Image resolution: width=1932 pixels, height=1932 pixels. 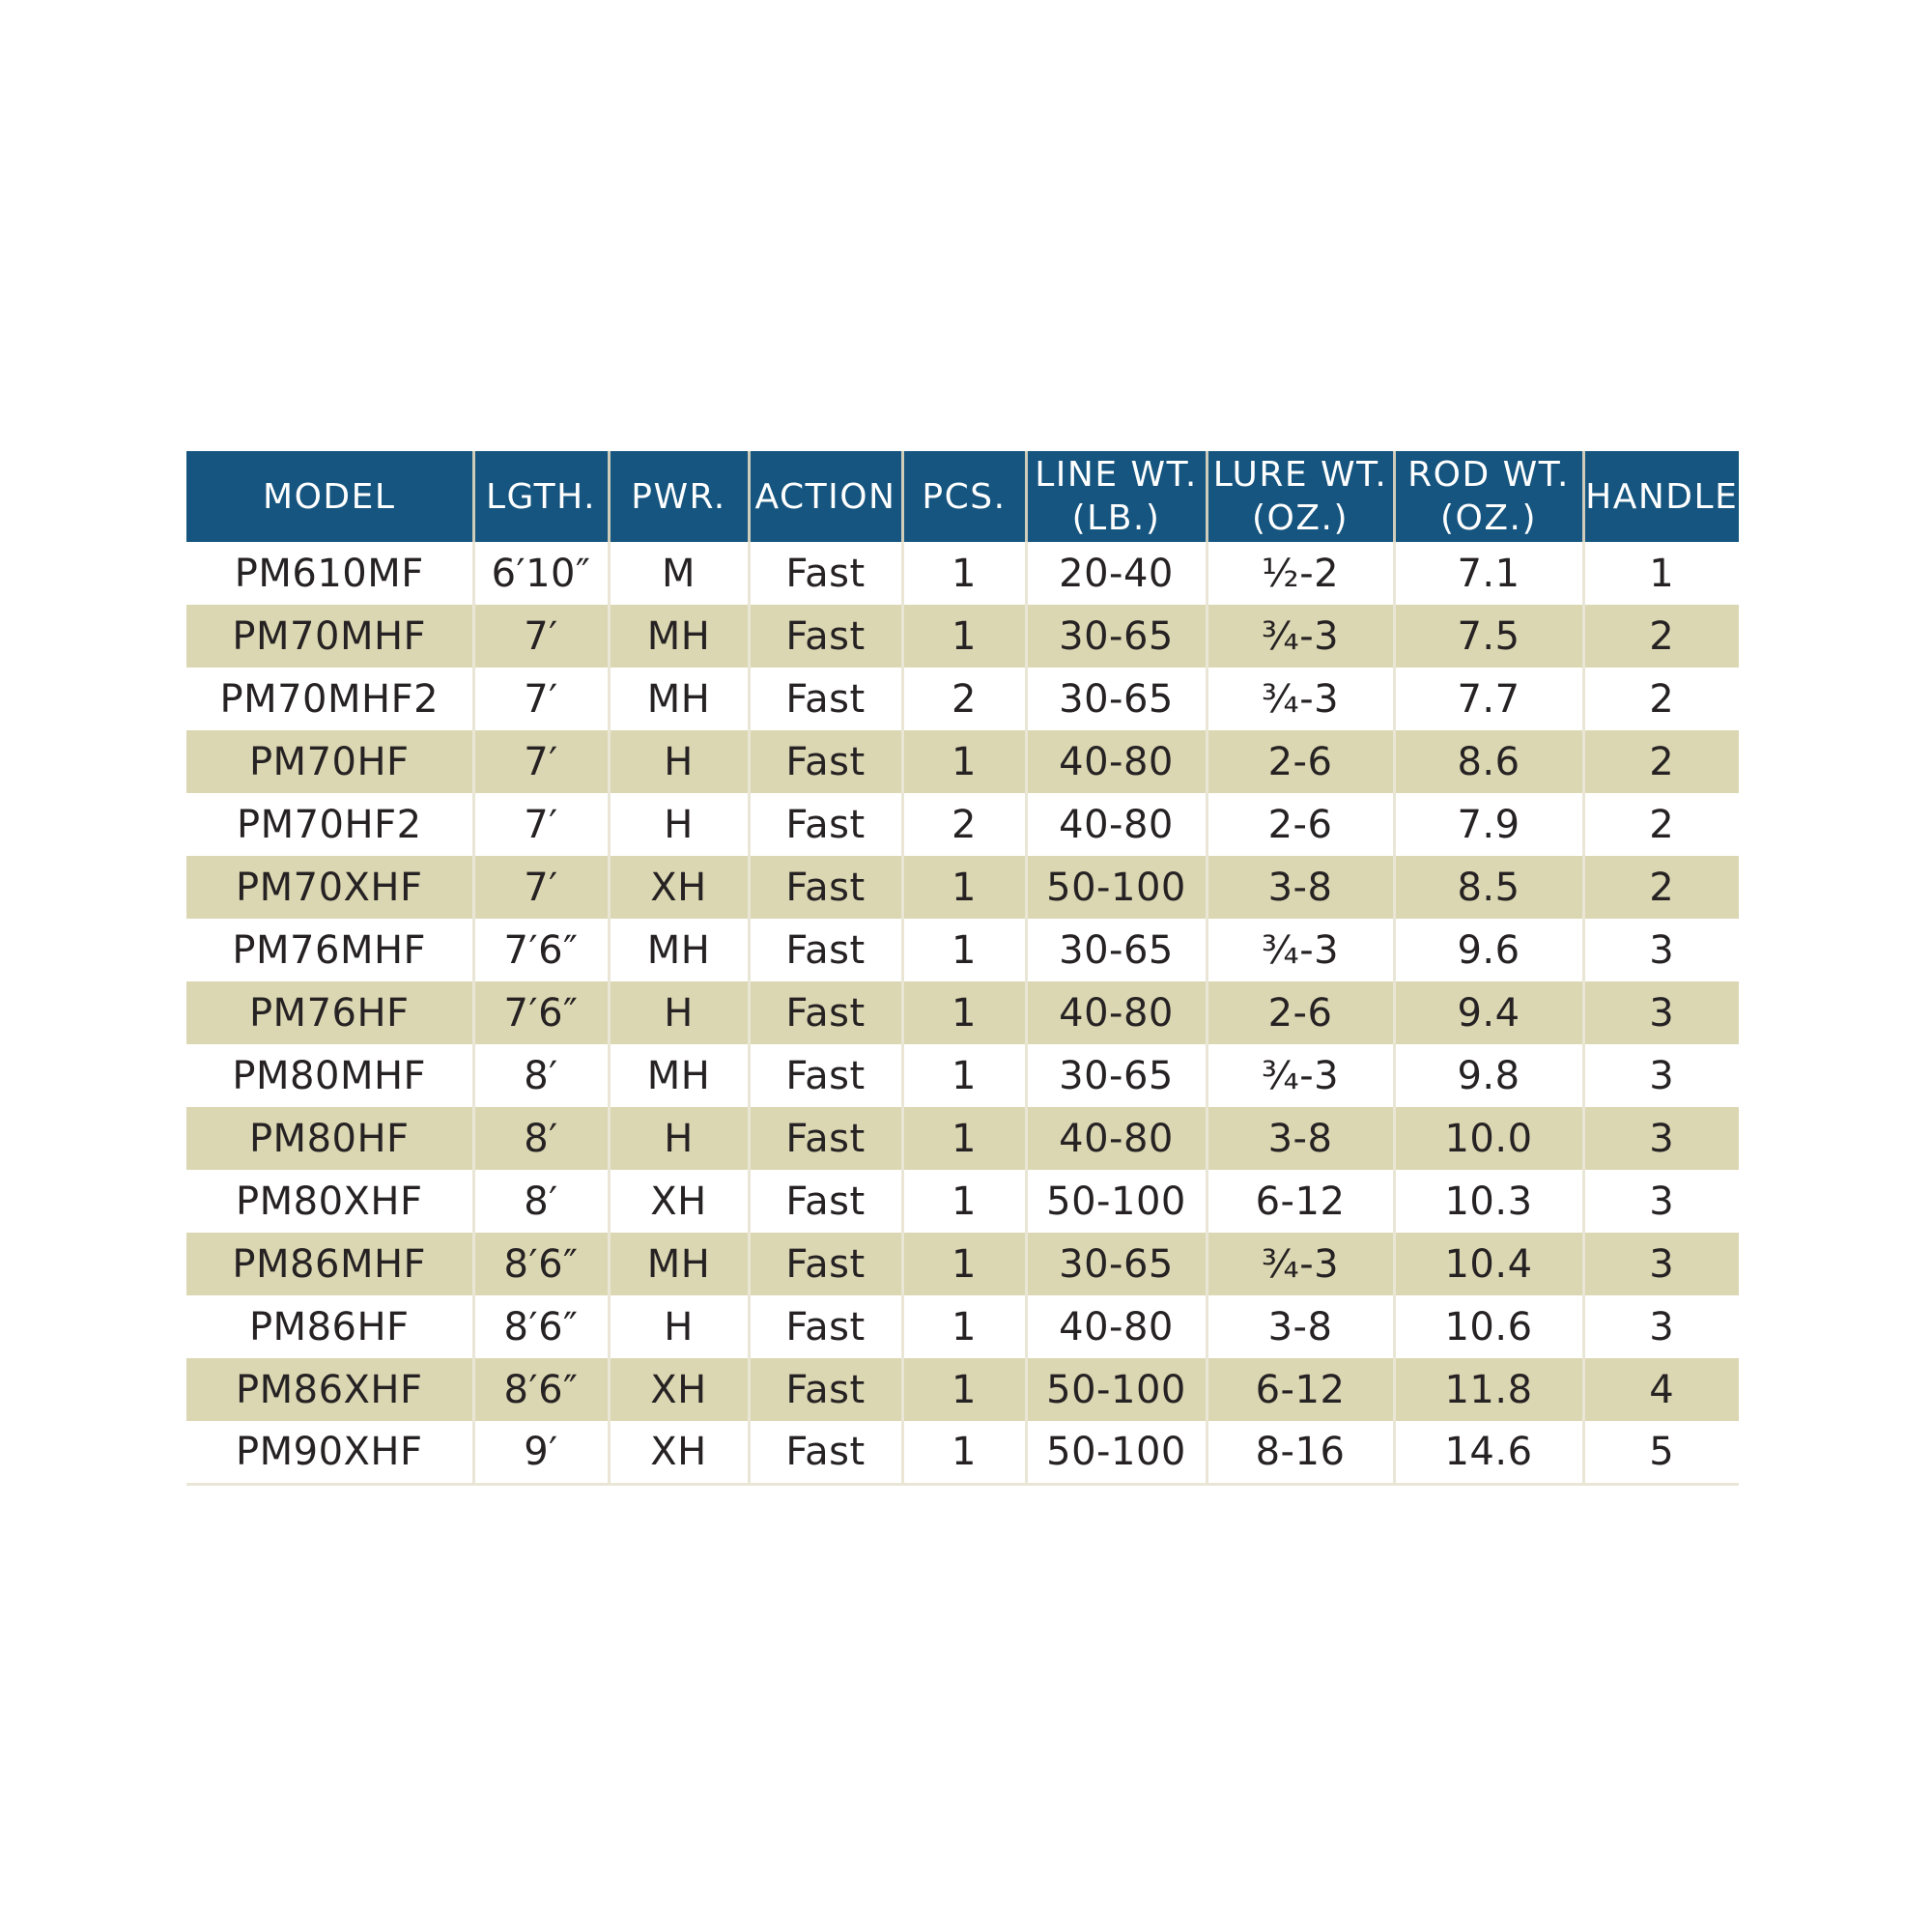 What do you see at coordinates (680, 497) in the screenshot?
I see `column-header-pwr: PWR.` at bounding box center [680, 497].